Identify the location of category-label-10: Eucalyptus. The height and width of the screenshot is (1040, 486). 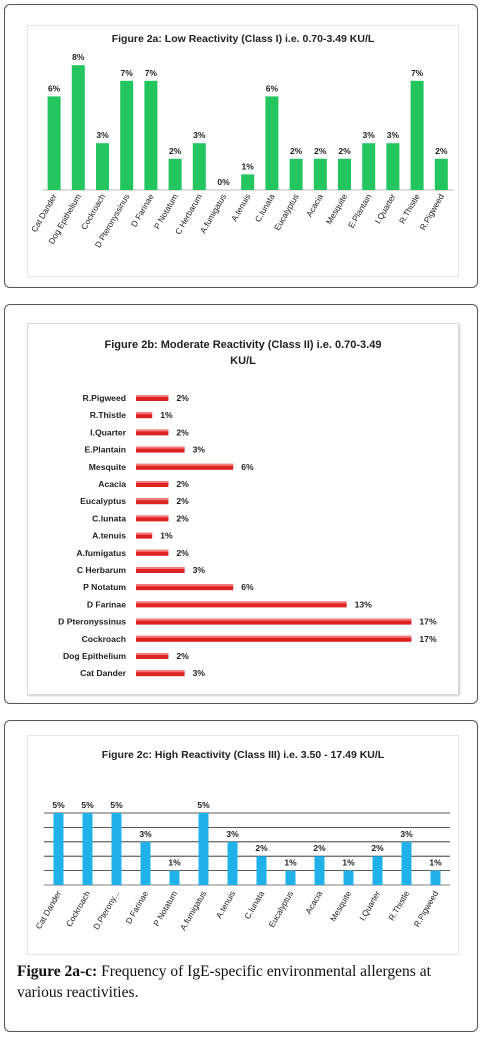
(286, 212).